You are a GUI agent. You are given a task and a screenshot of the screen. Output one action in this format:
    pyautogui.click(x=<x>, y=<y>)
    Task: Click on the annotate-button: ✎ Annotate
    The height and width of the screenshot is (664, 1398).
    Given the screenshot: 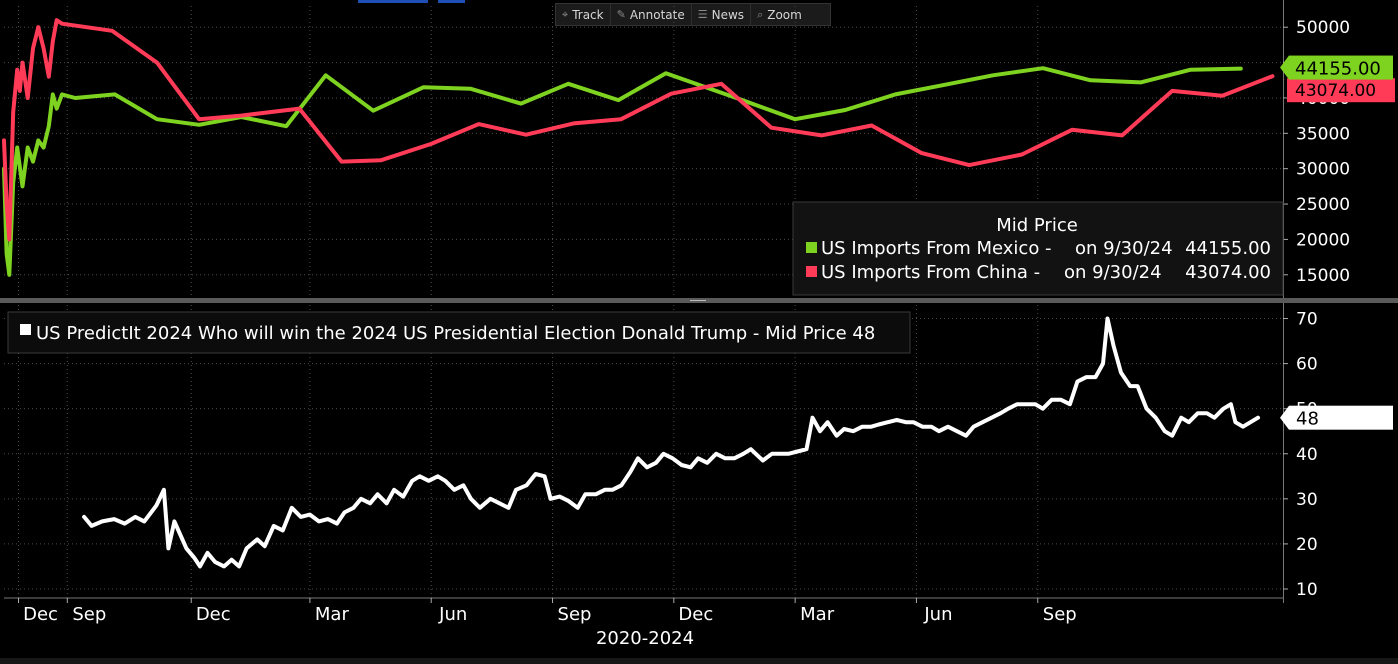 What is the action you would take?
    pyautogui.click(x=651, y=14)
    